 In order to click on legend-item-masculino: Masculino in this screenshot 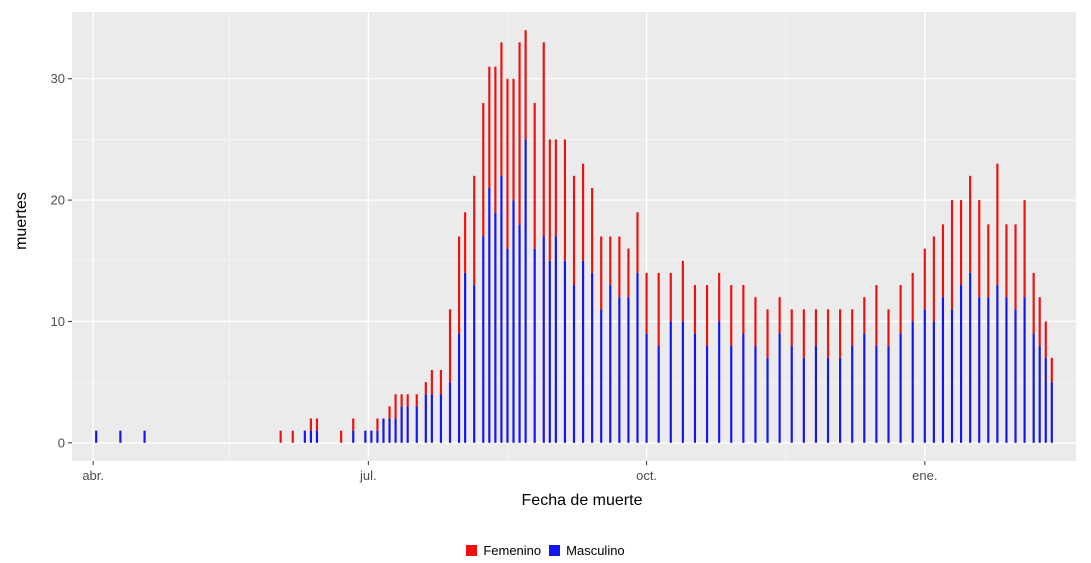, I will do `click(587, 550)`.